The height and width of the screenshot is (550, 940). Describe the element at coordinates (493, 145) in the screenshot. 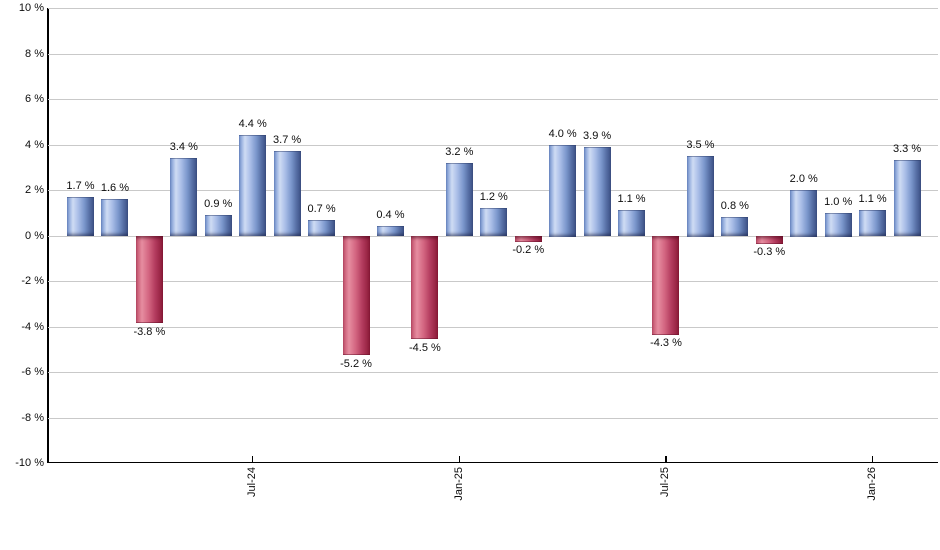

I see `gridline-4pct` at that location.